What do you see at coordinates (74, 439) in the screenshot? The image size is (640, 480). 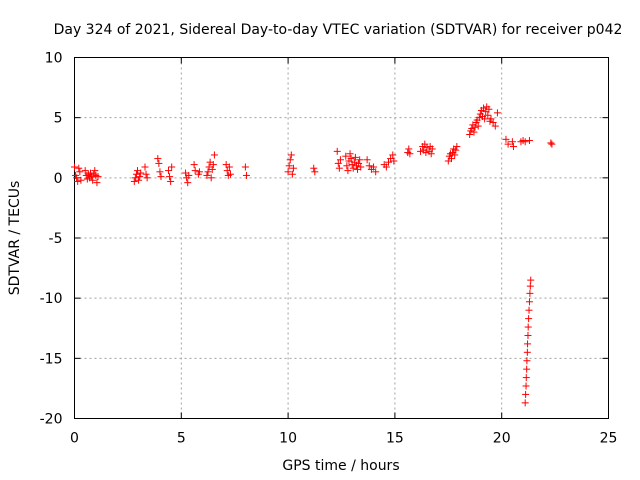 I see `x-tick-label: 0` at bounding box center [74, 439].